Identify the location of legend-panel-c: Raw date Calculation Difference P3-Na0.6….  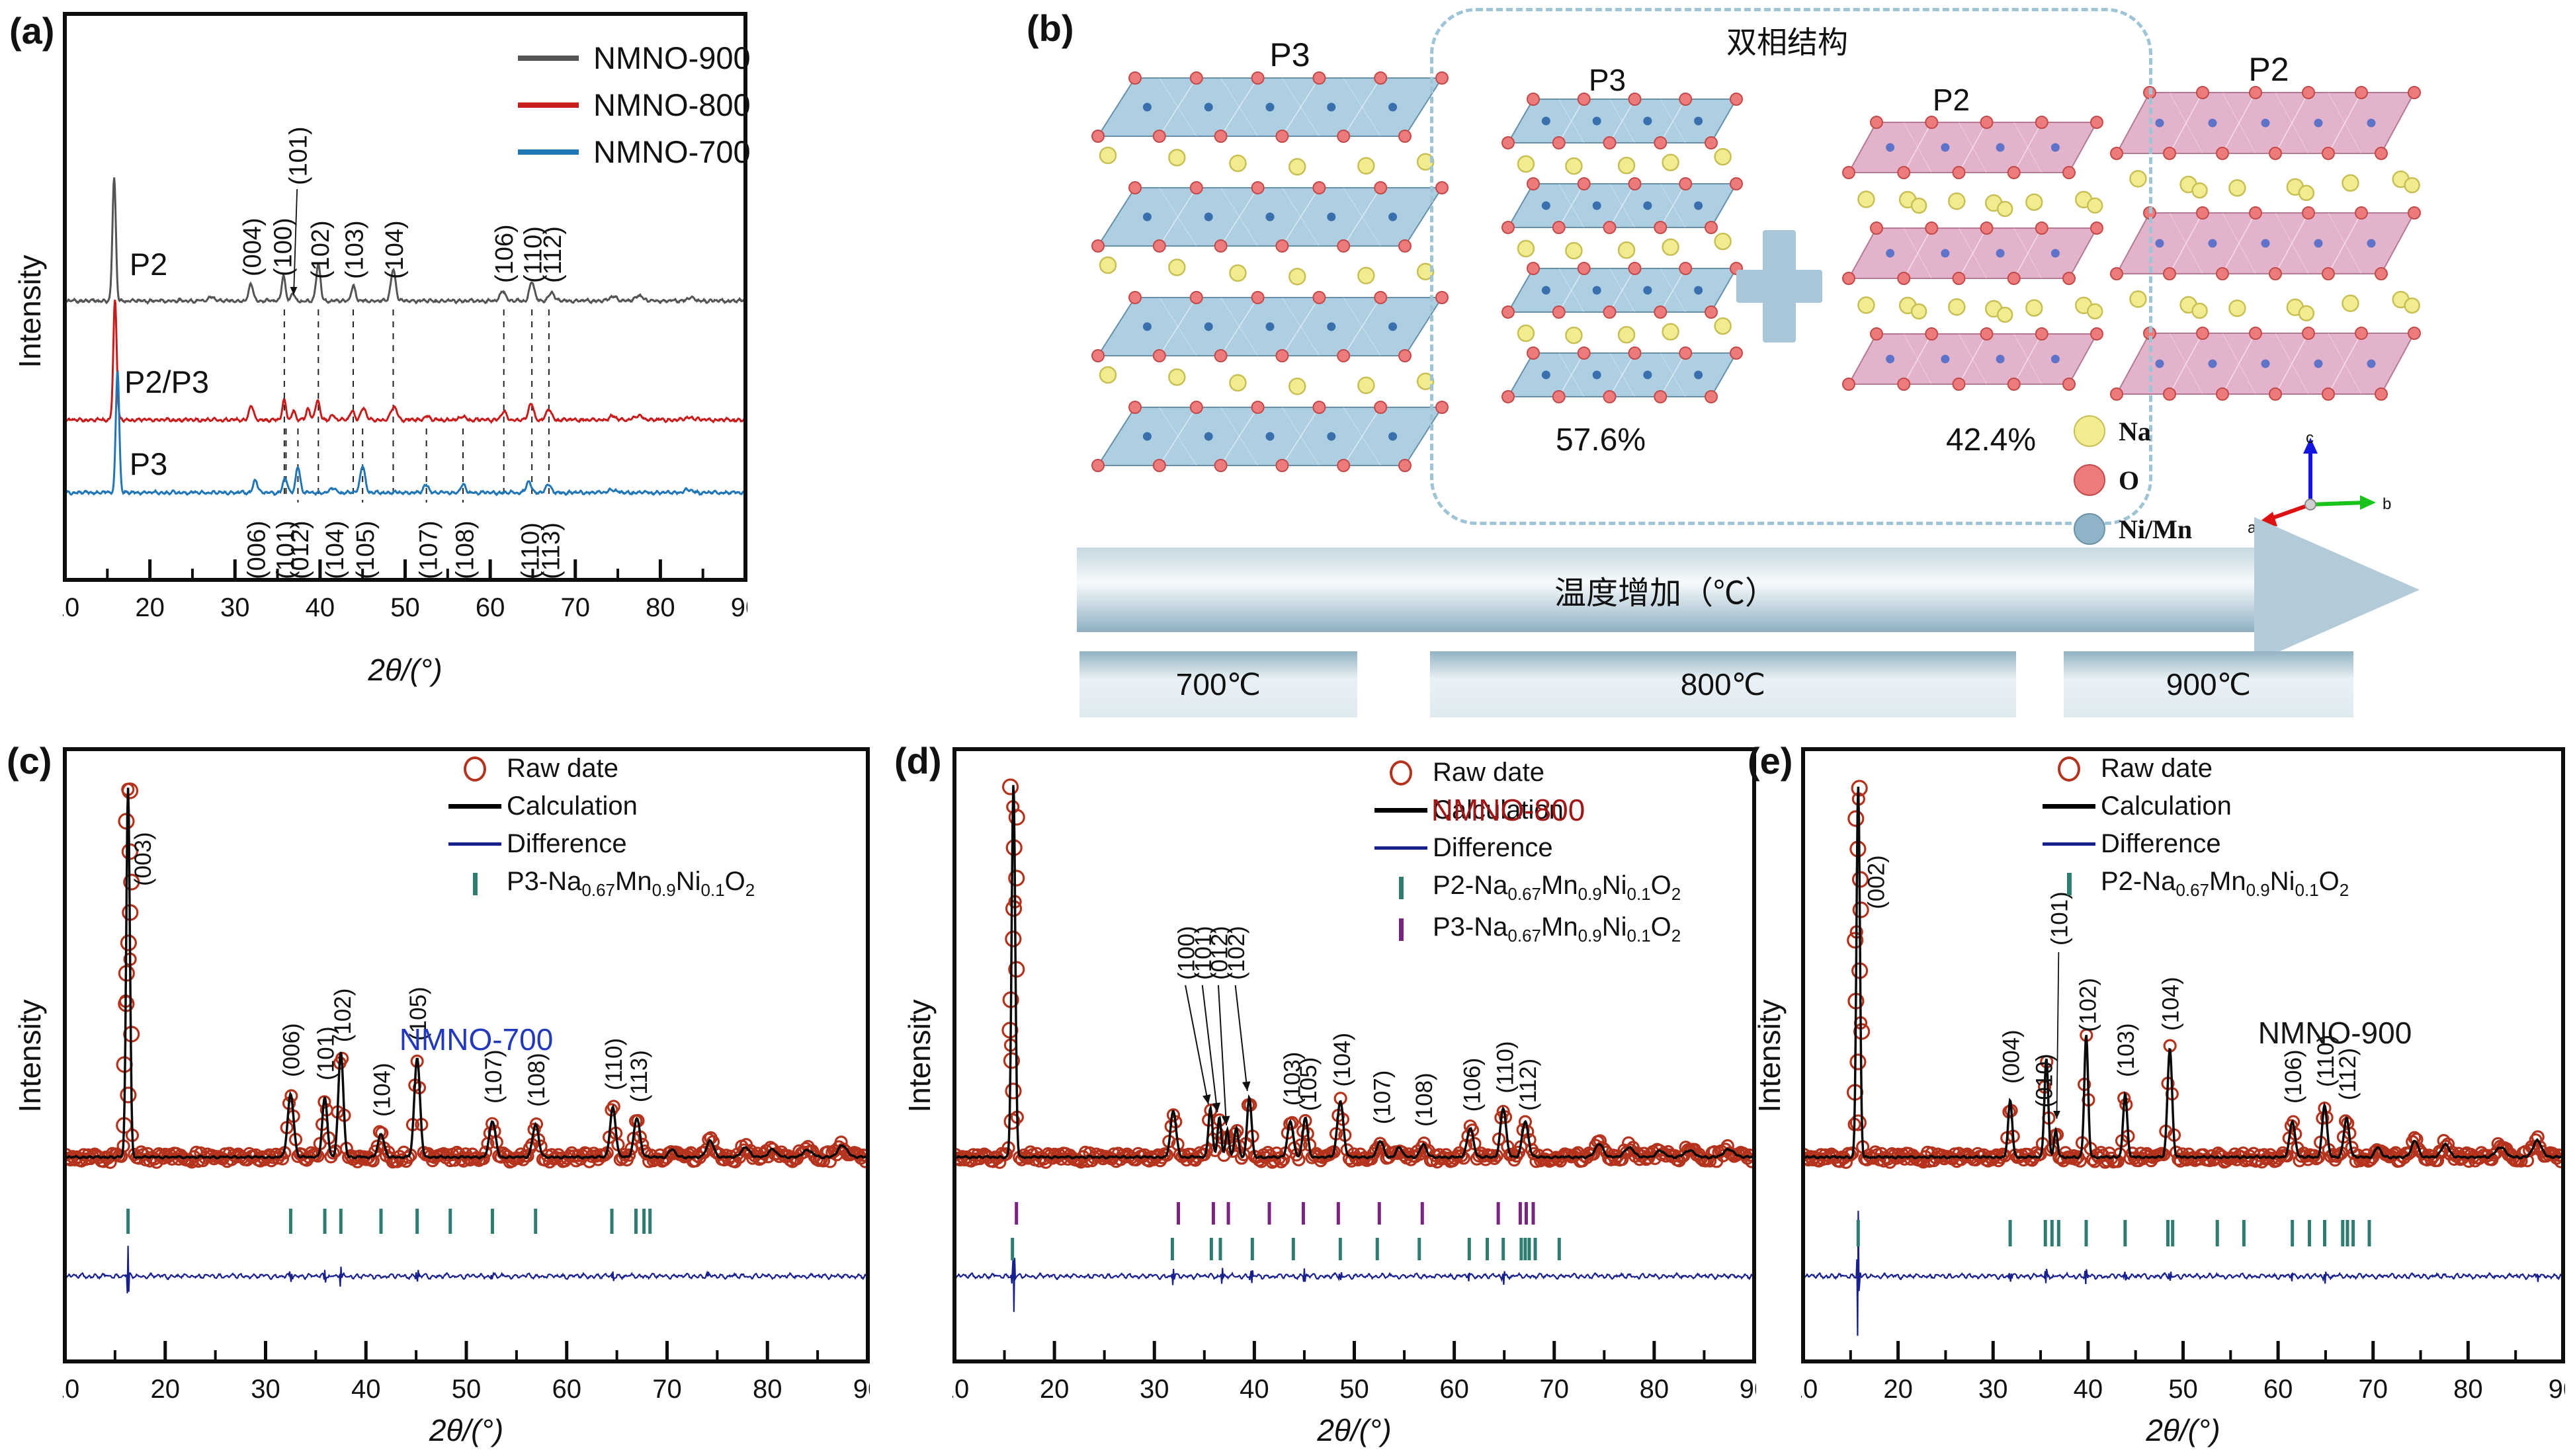
(599, 827).